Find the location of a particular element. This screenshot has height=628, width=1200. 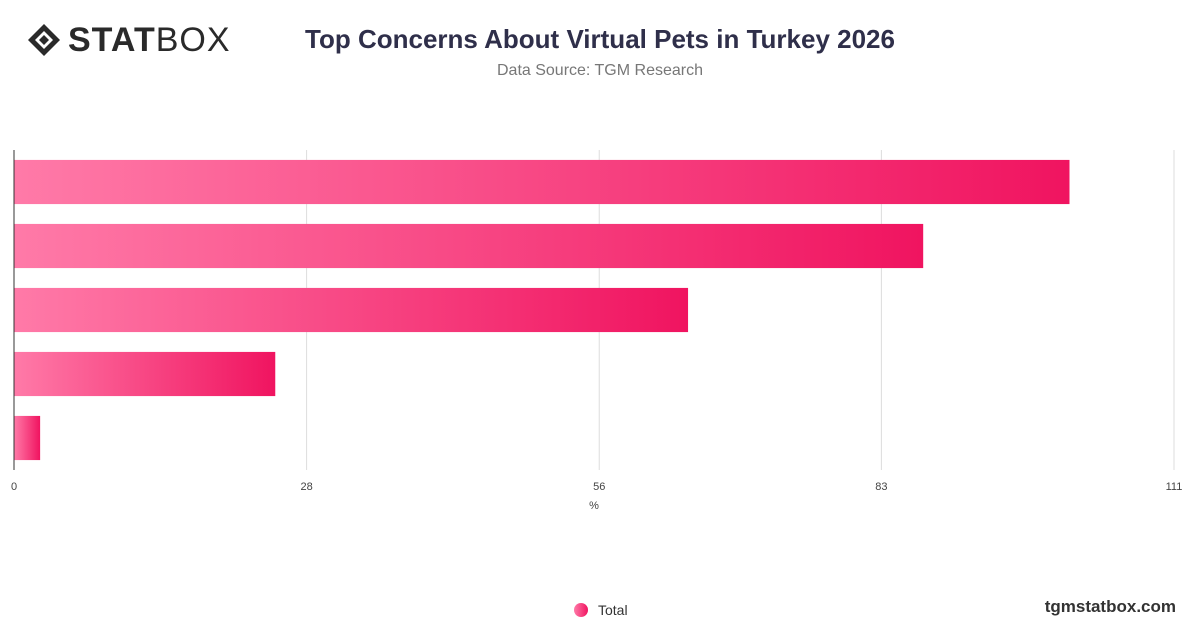

x-tick-label: 28 is located at coordinates (306, 487).